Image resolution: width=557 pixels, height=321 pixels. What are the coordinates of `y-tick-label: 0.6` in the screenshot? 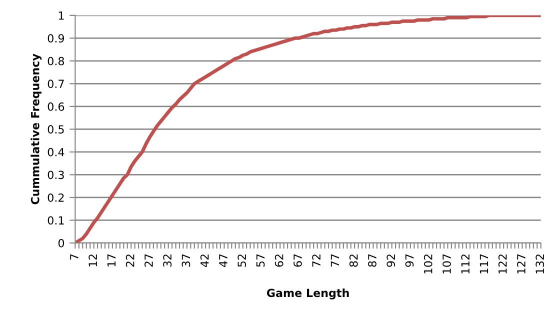 It's located at (56, 106).